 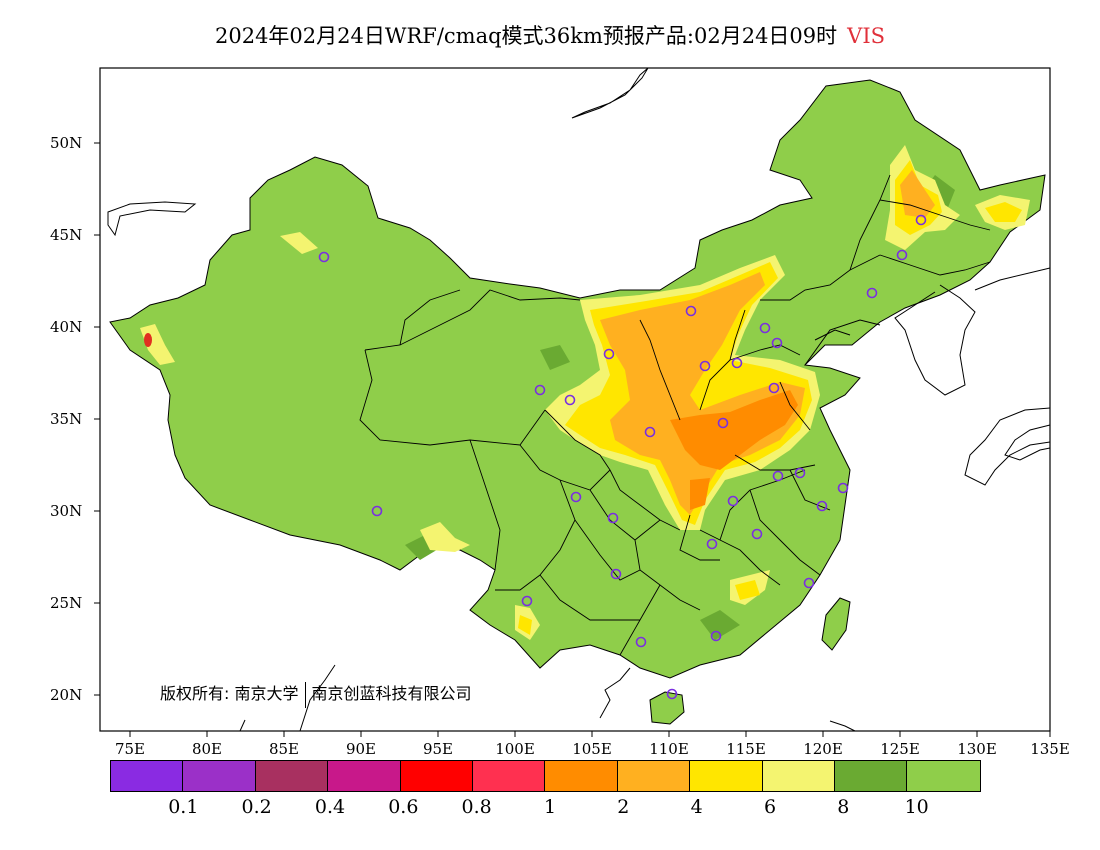 What do you see at coordinates (195, 693) in the screenshot?
I see `copyright-prefix: 版权所有:` at bounding box center [195, 693].